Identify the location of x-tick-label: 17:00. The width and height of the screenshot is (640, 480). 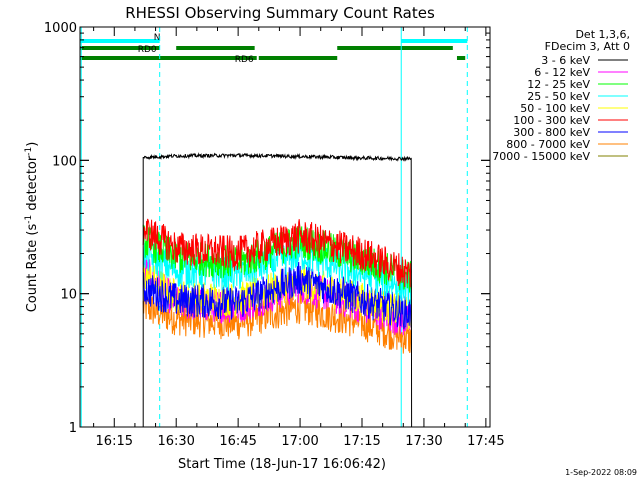
(299, 441).